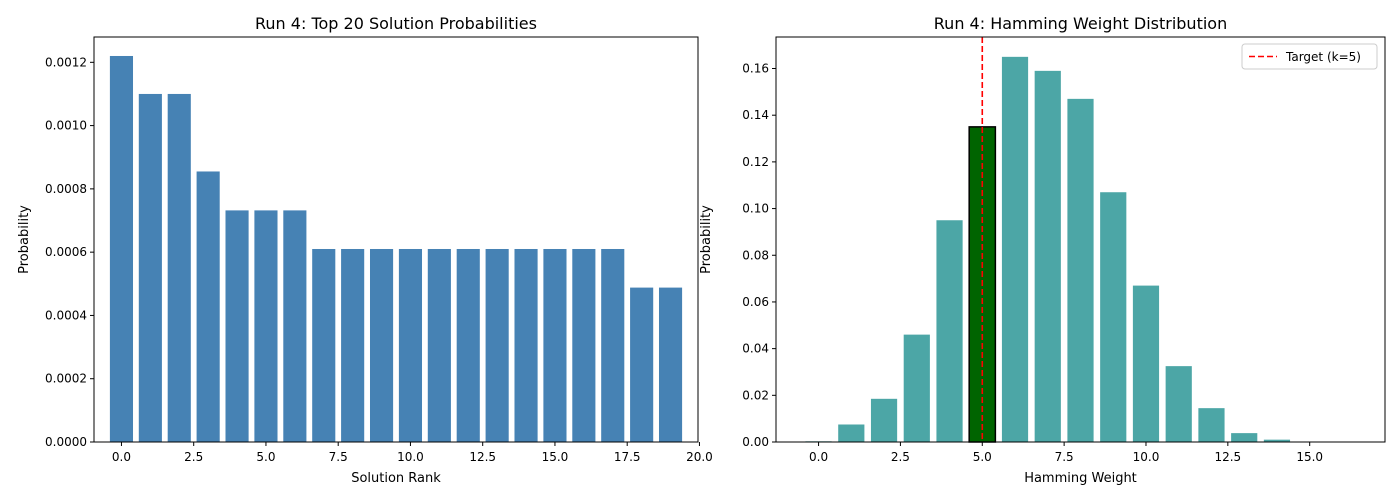 The image size is (1400, 504). Describe the element at coordinates (1080, 478) in the screenshot. I see `x-axis-label: Hamming Weight` at that location.